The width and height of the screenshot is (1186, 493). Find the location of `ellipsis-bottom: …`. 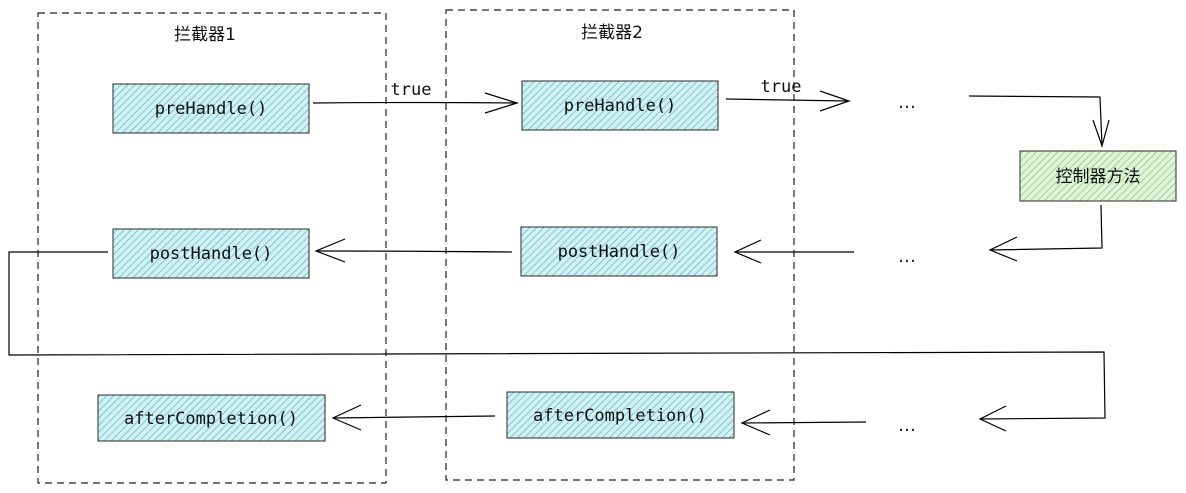

ellipsis-bottom: … is located at coordinates (907, 425).